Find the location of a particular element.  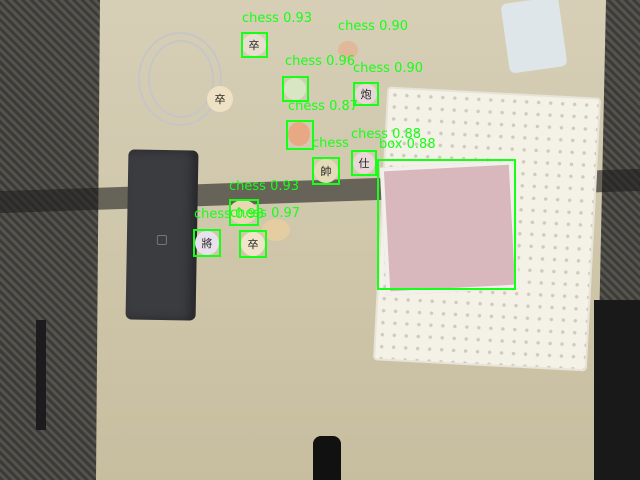

chair-leg-left is located at coordinates (41, 375).